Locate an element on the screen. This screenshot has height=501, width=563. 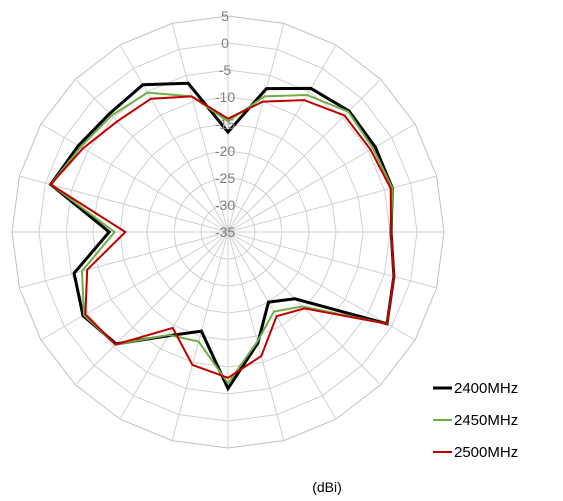
radial-tick-label: -10 is located at coordinates (225, 97).